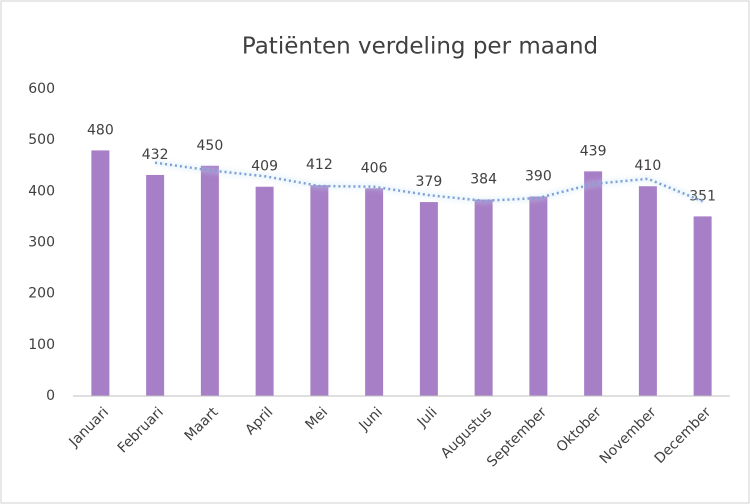 The image size is (750, 504). What do you see at coordinates (264, 167) in the screenshot?
I see `value-label: 409` at bounding box center [264, 167].